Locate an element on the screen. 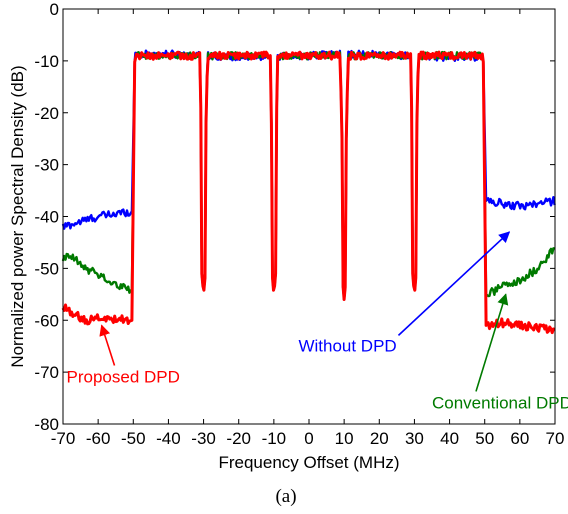  x-tick-label: 40 is located at coordinates (449, 438).